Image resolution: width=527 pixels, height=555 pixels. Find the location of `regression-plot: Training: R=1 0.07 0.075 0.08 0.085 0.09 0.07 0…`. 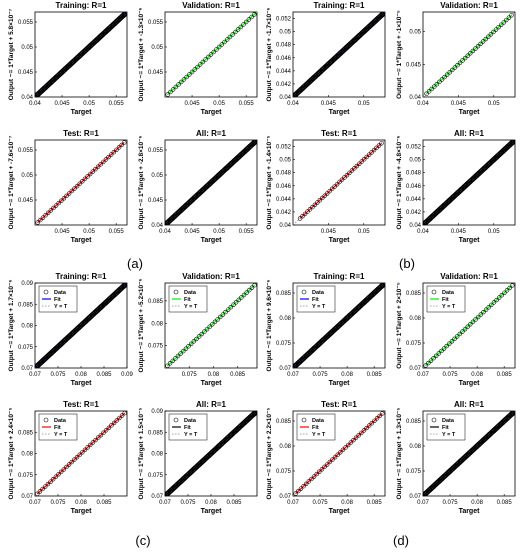

regression-plot: Training: R=1 0.07 0.075 0.08 0.085 0.09 0.07 0… is located at coordinates (70, 329).